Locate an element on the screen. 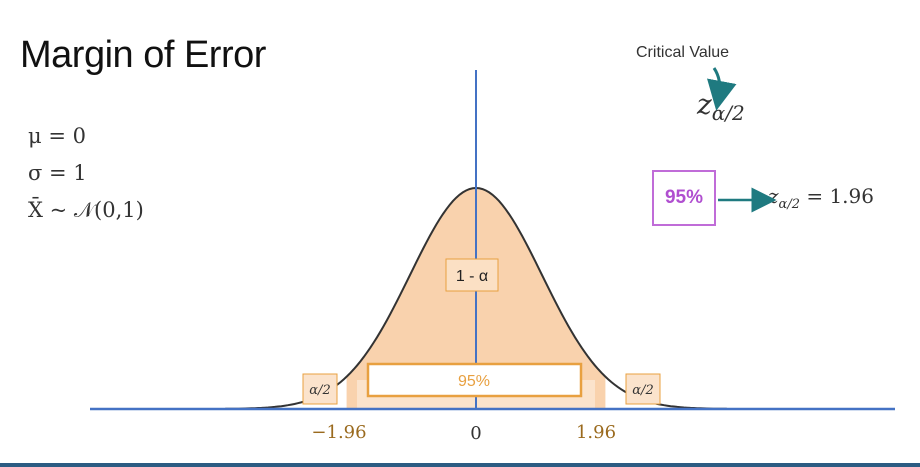 The width and height of the screenshot is (920, 467). mu-param: μ = 0 is located at coordinates (57, 136).